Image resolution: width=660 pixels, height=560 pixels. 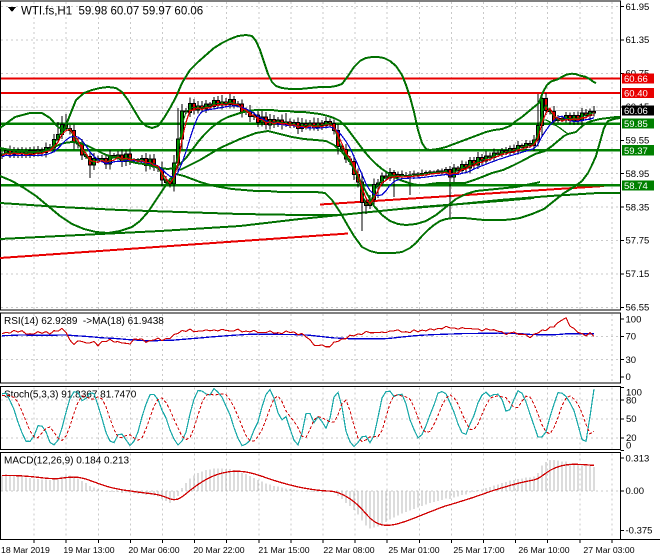 I want to click on svg-text: 58.74, so click(x=636, y=186).